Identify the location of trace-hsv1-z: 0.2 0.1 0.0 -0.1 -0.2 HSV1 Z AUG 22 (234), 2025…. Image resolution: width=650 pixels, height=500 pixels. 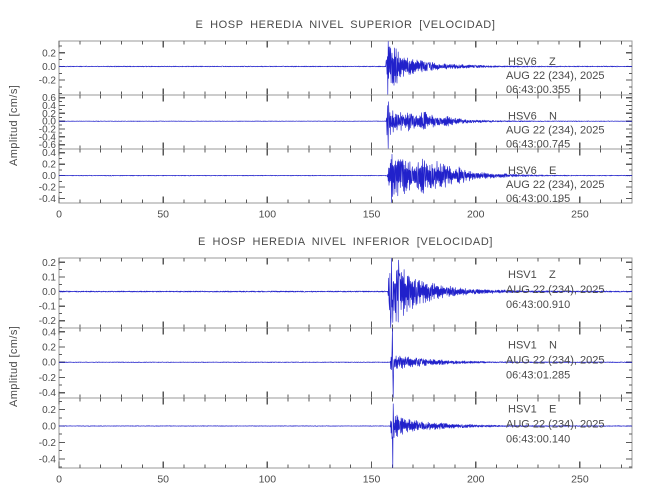
(336, 293).